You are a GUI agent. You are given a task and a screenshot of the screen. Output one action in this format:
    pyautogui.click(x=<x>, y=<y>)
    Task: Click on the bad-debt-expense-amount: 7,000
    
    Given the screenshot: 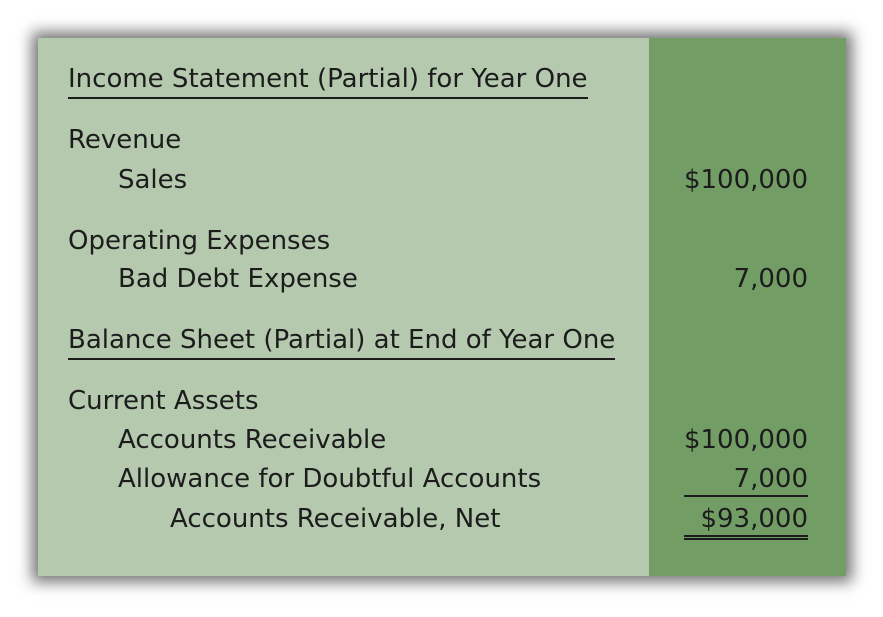 What is the action you would take?
    pyautogui.click(x=770, y=279)
    